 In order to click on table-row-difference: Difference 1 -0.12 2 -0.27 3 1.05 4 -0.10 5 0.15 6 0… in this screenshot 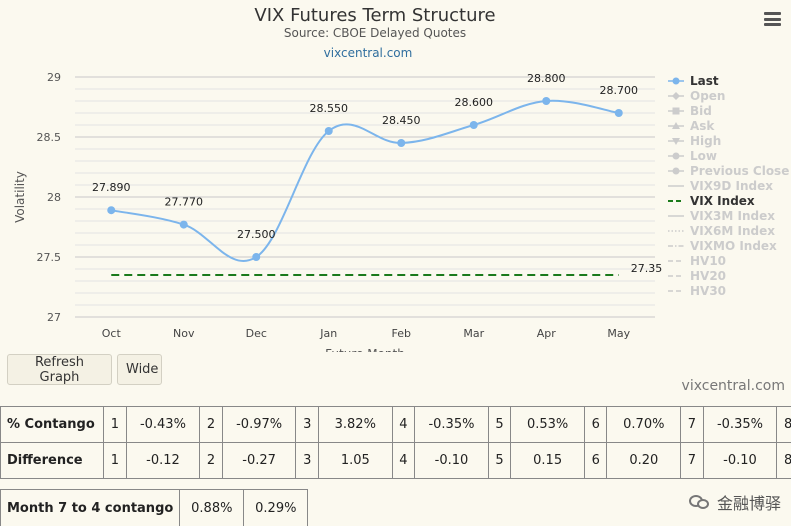, I will do `click(395, 460)`.